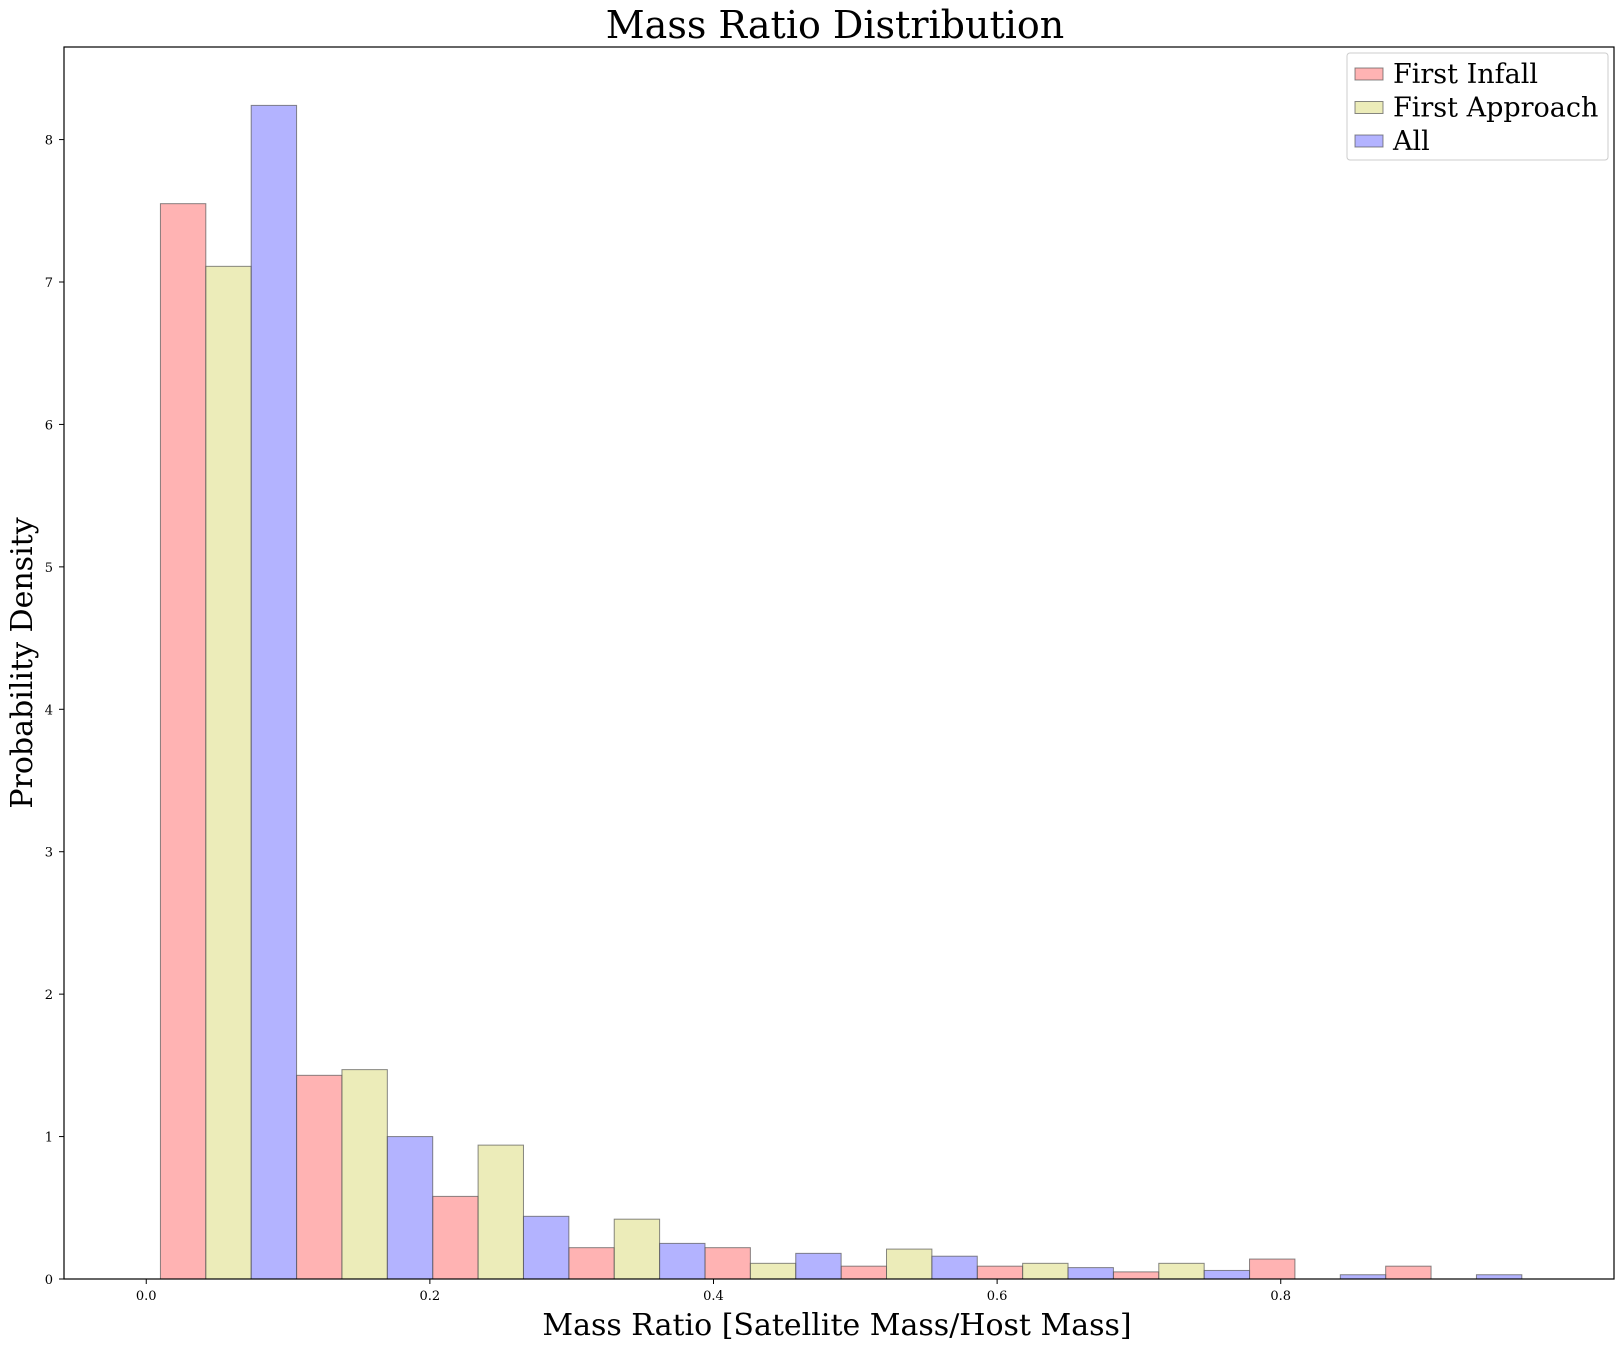 The image size is (1623, 1351). I want to click on y-tick-label: 3, so click(49, 853).